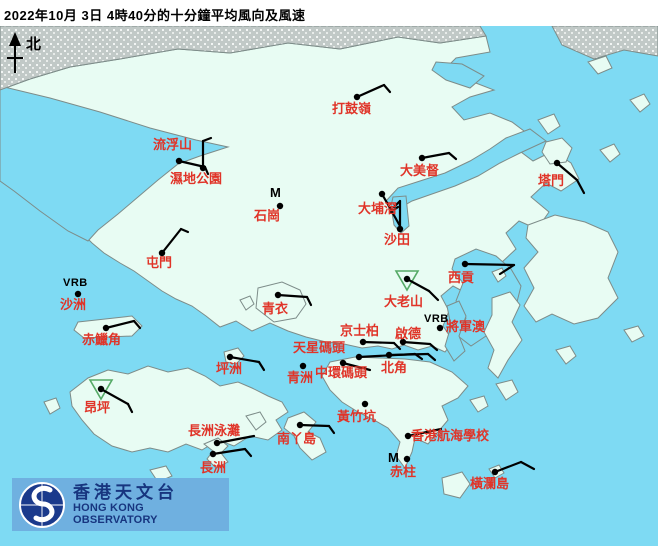 The height and width of the screenshot is (546, 658). Describe the element at coordinates (357, 97) in the screenshot. I see `station-dot-ta-kwu-ling` at that location.